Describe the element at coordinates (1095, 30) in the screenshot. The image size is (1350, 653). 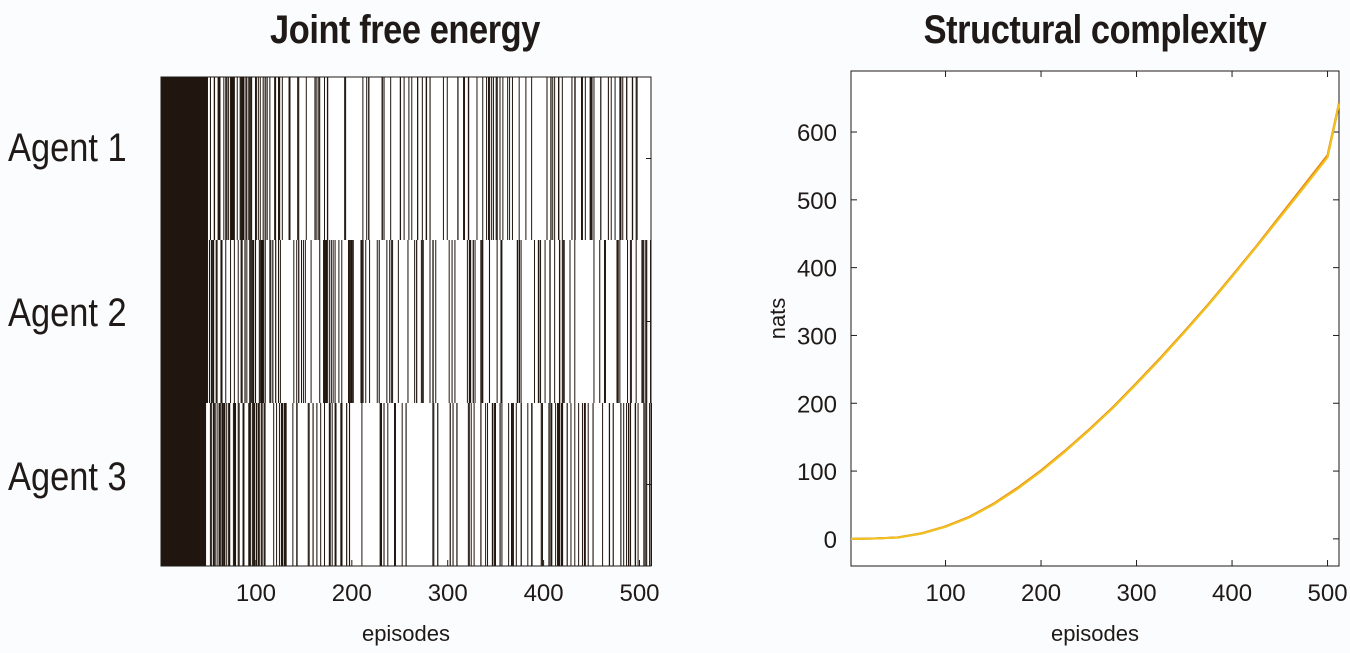
I see `line-chart-title: Structural complexity` at that location.